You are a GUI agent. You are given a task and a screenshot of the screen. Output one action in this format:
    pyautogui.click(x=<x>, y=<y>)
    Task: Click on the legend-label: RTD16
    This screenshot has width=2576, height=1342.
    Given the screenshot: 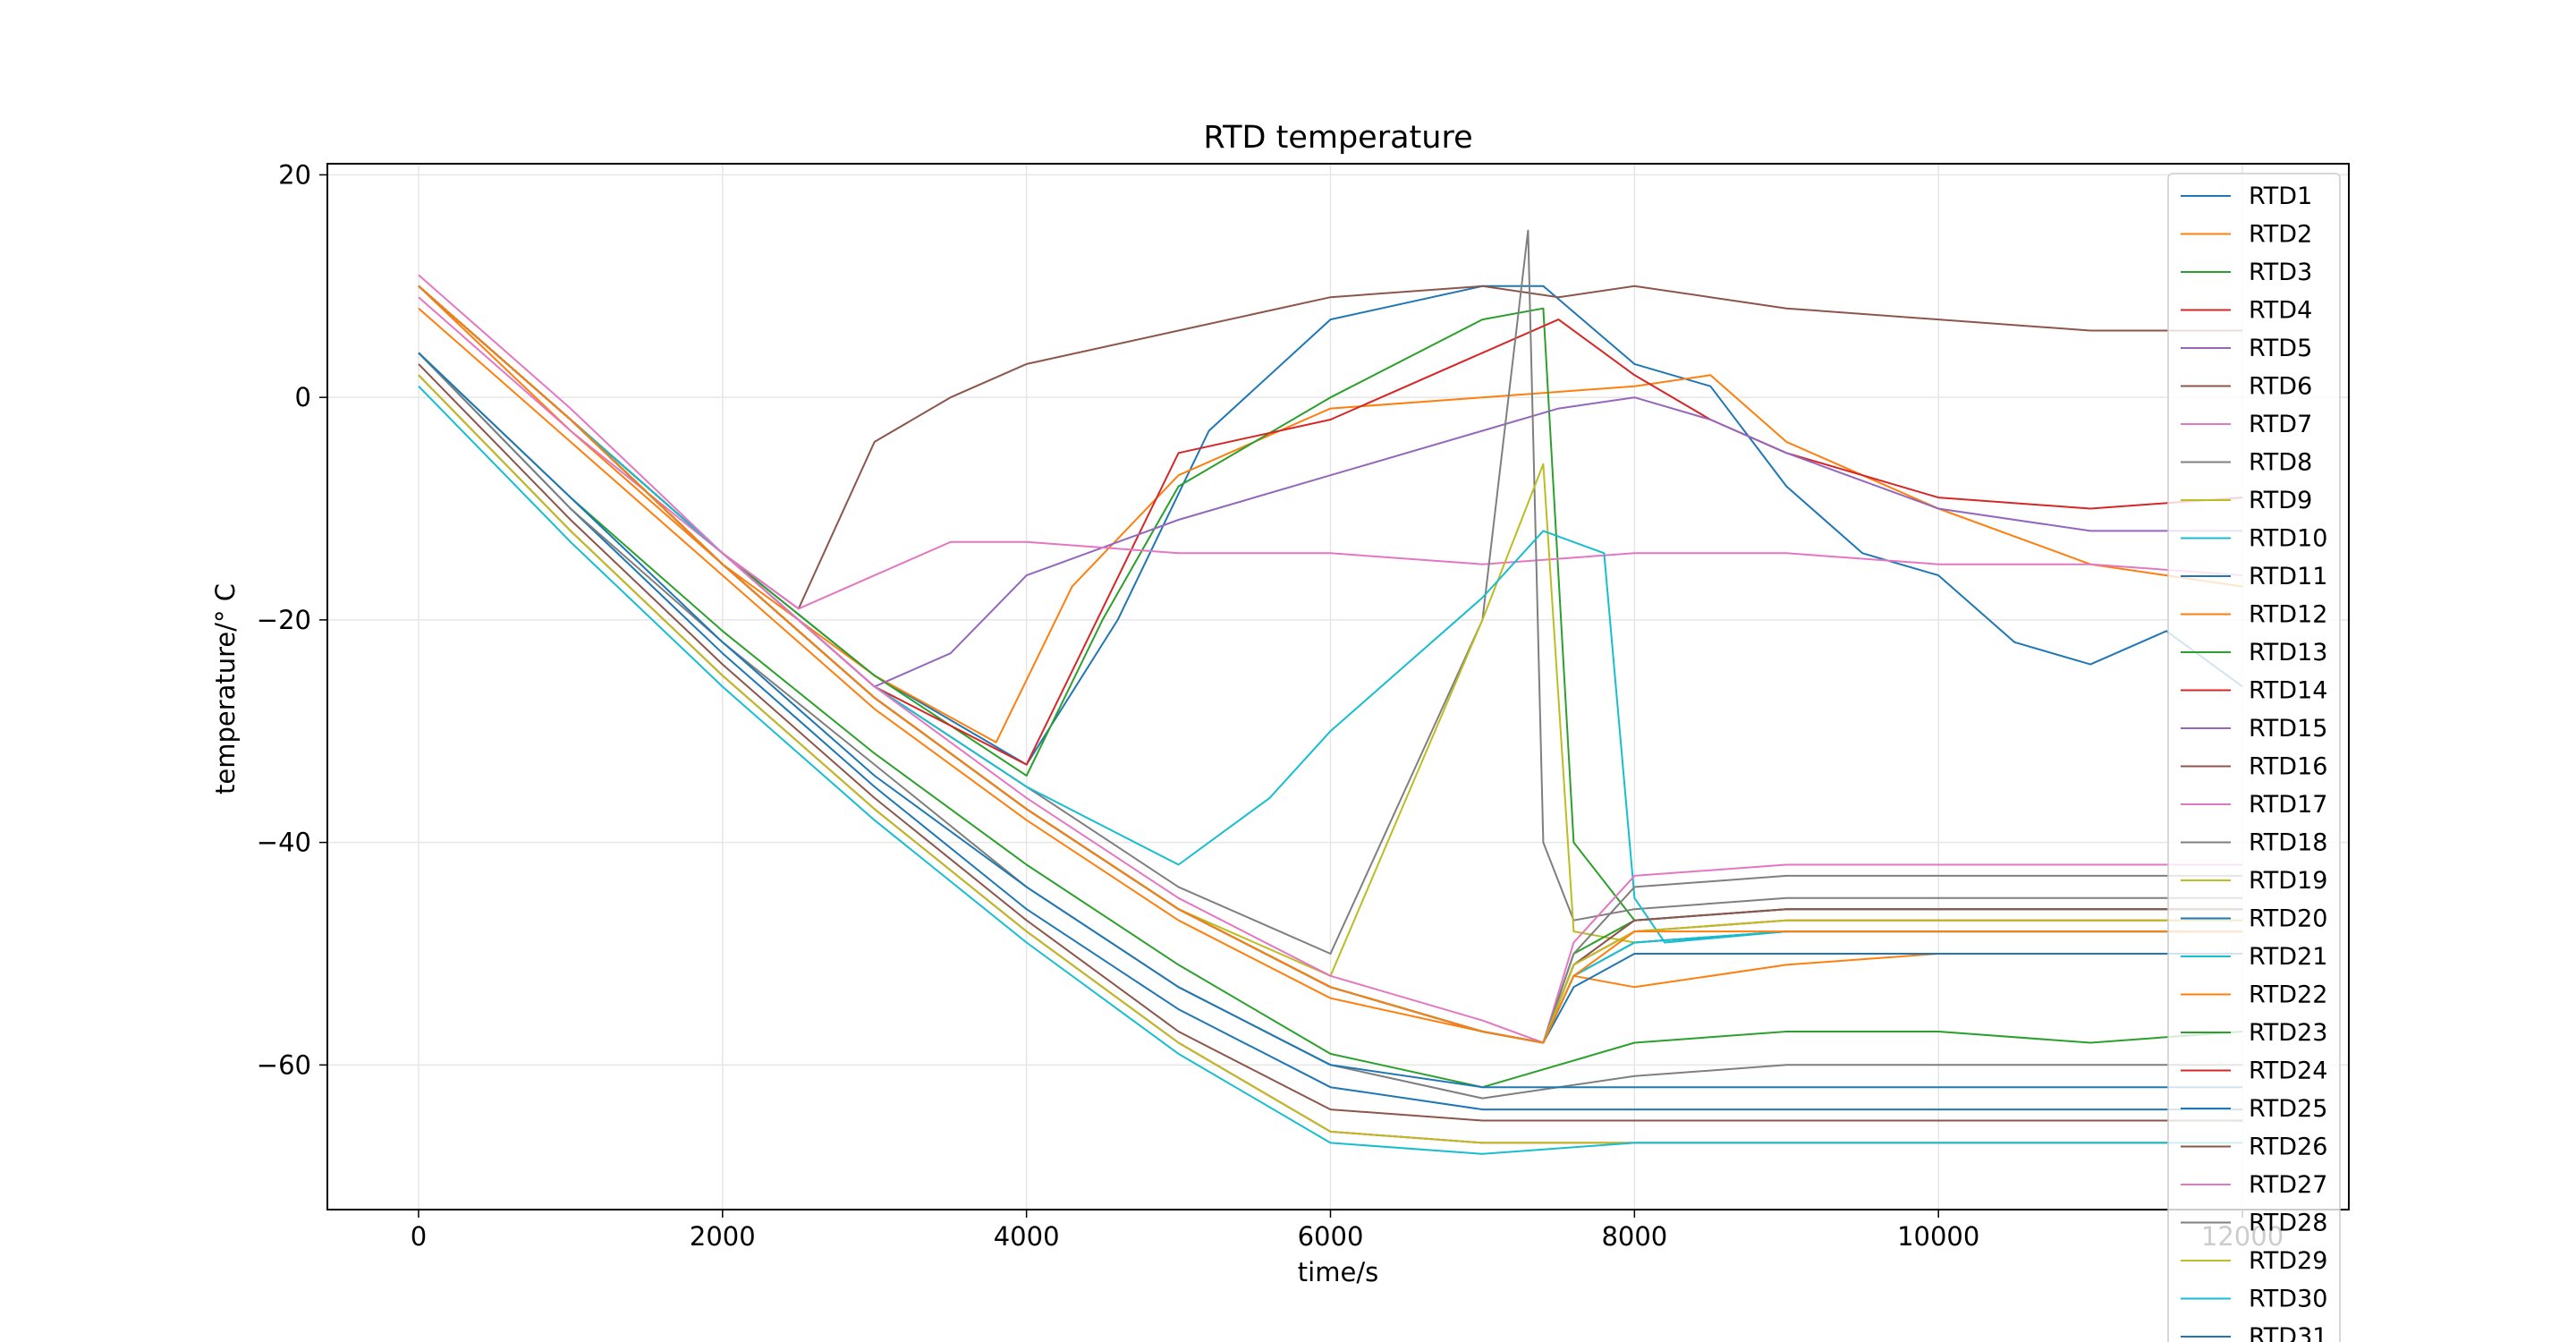 What is the action you would take?
    pyautogui.click(x=2288, y=767)
    